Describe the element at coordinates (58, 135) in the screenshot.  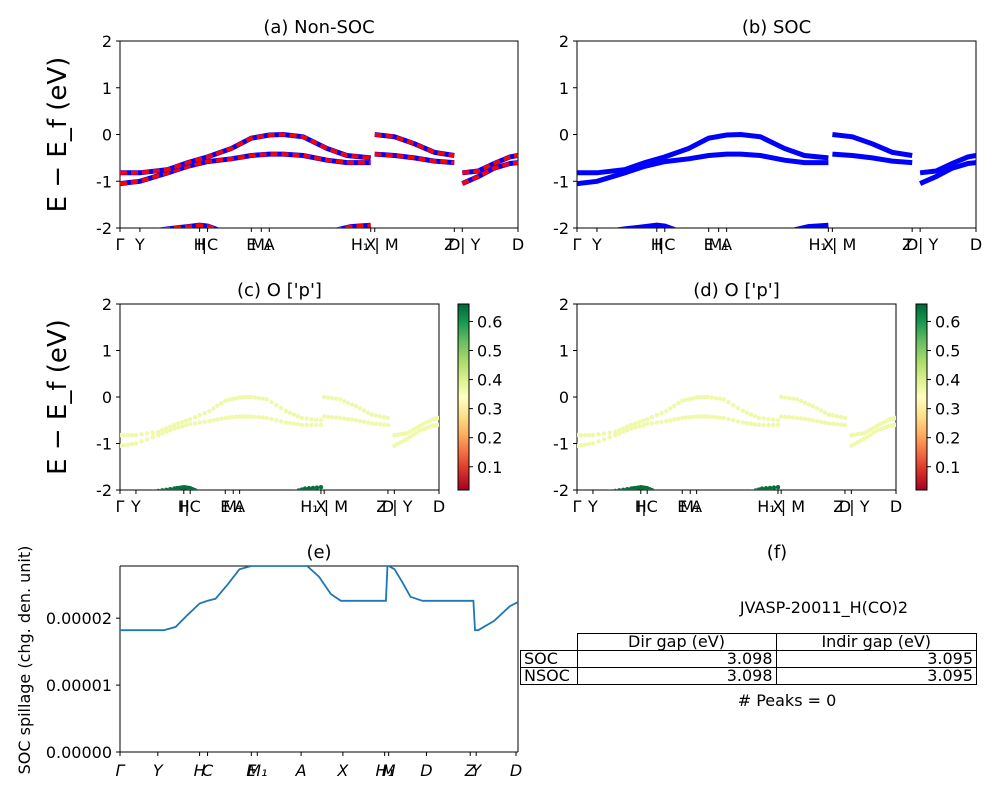
I see `y-axis-label: E − E_f (eV)` at that location.